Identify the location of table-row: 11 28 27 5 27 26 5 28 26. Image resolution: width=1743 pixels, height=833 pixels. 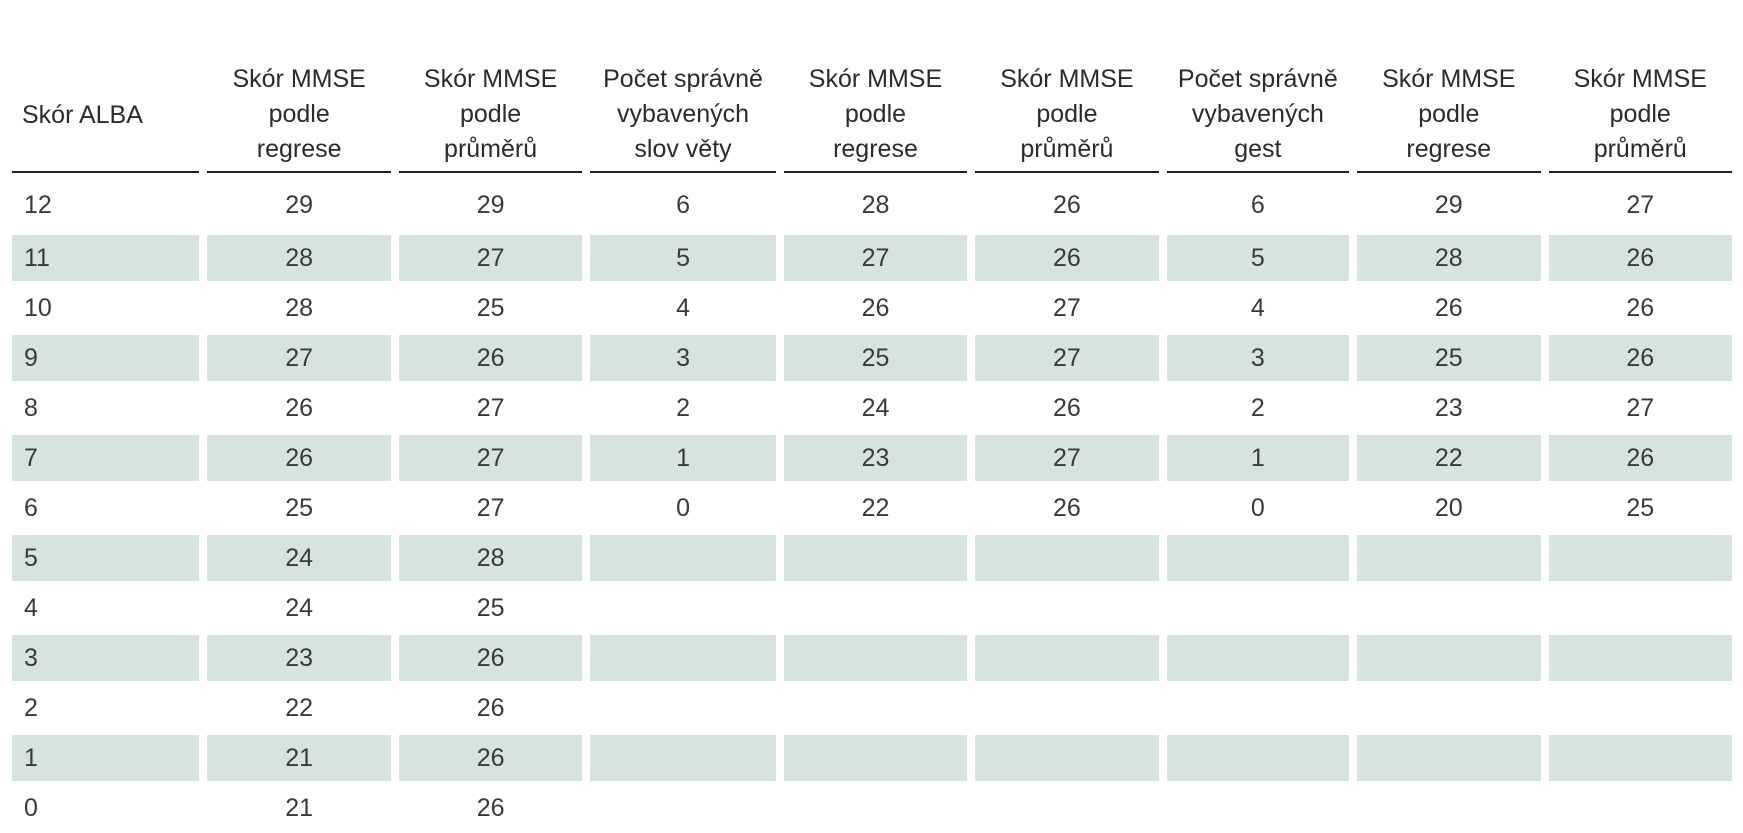
(872, 258).